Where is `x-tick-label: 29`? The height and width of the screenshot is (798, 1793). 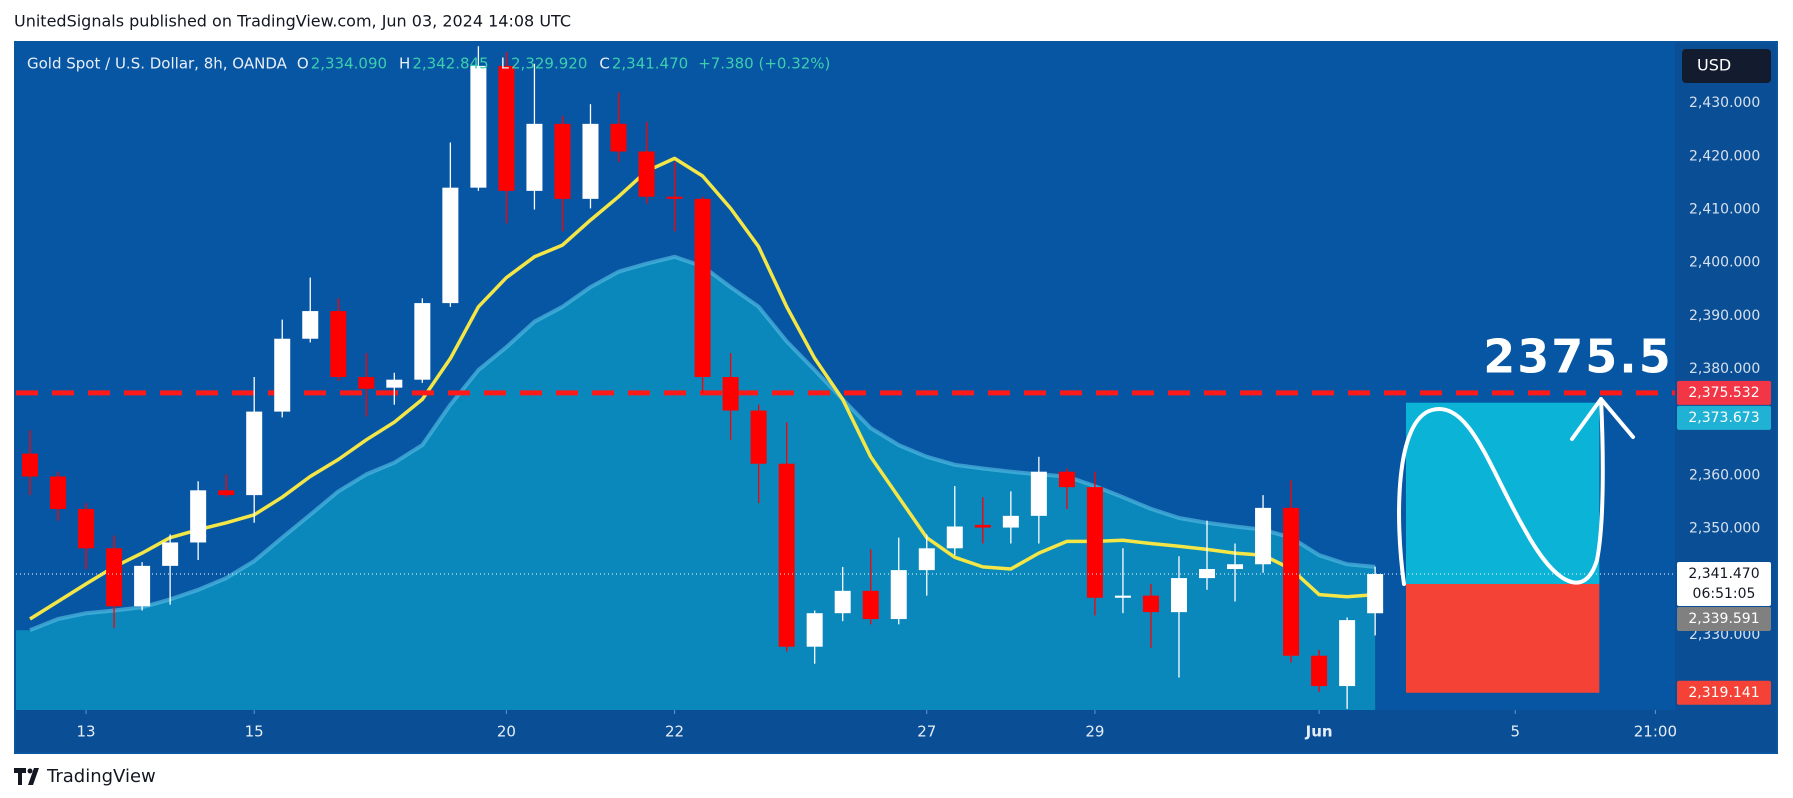 x-tick-label: 29 is located at coordinates (1094, 732).